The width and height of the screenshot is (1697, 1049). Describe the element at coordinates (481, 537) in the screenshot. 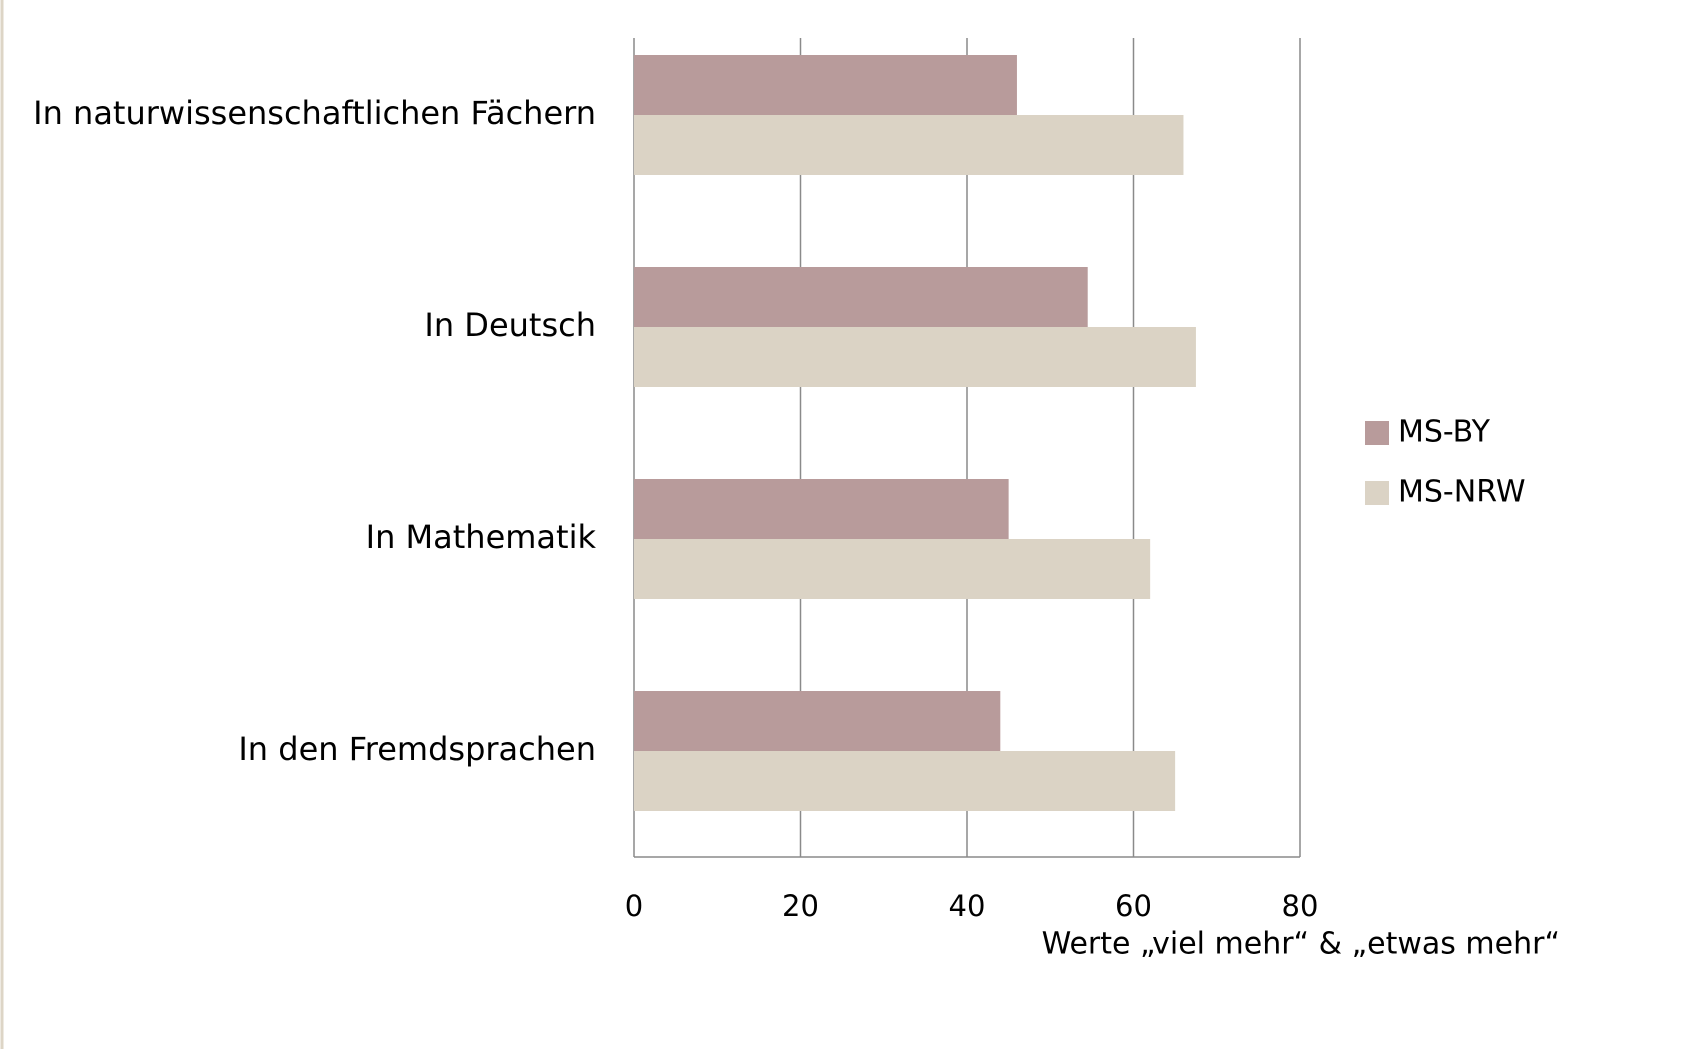

I see `y-tick-label: In Mathematik` at that location.